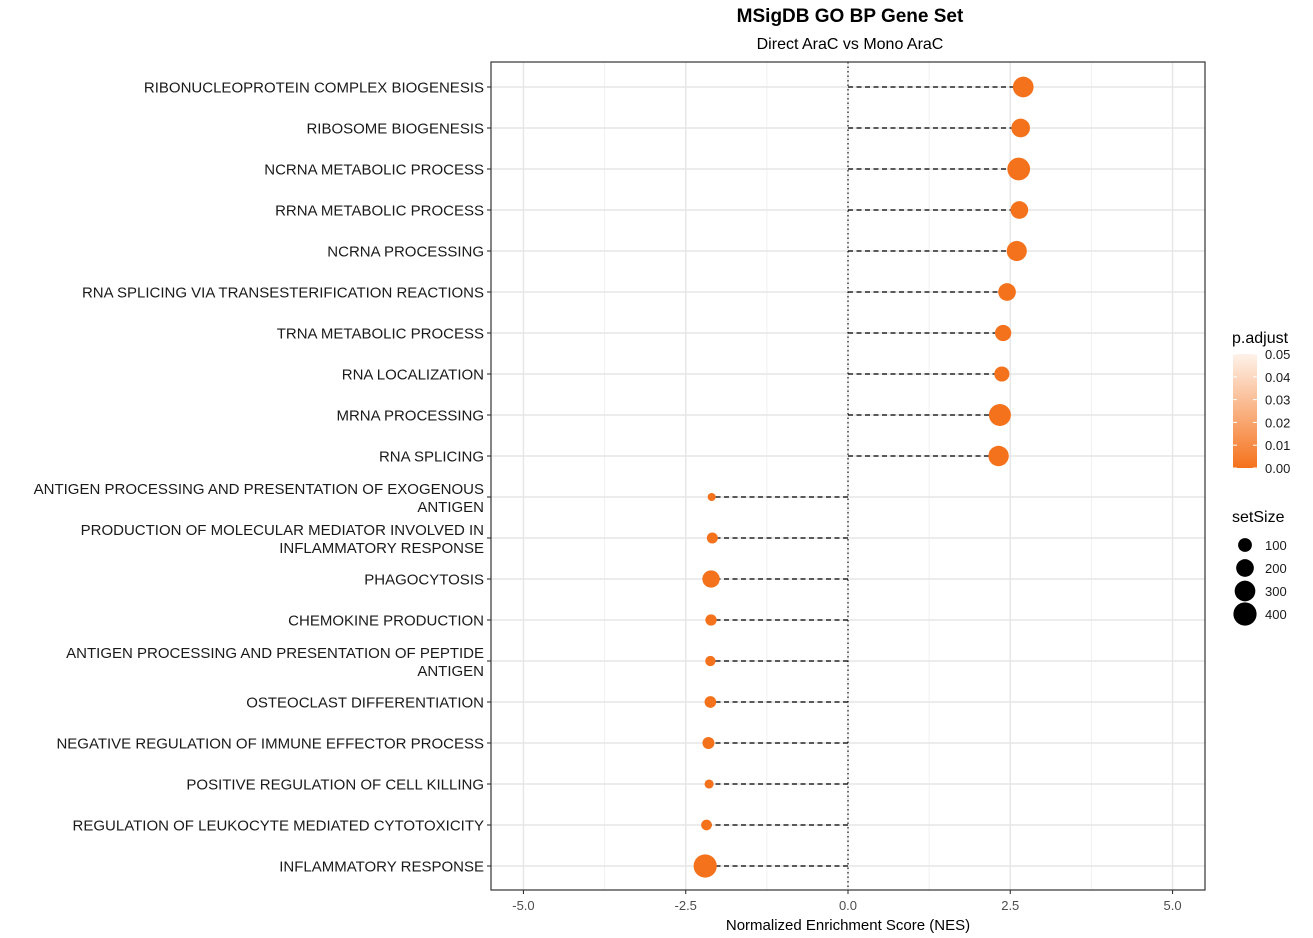 Image resolution: width=1313 pixels, height=938 pixels. I want to click on colorbar-tick-label: 0.00, so click(1277, 468).